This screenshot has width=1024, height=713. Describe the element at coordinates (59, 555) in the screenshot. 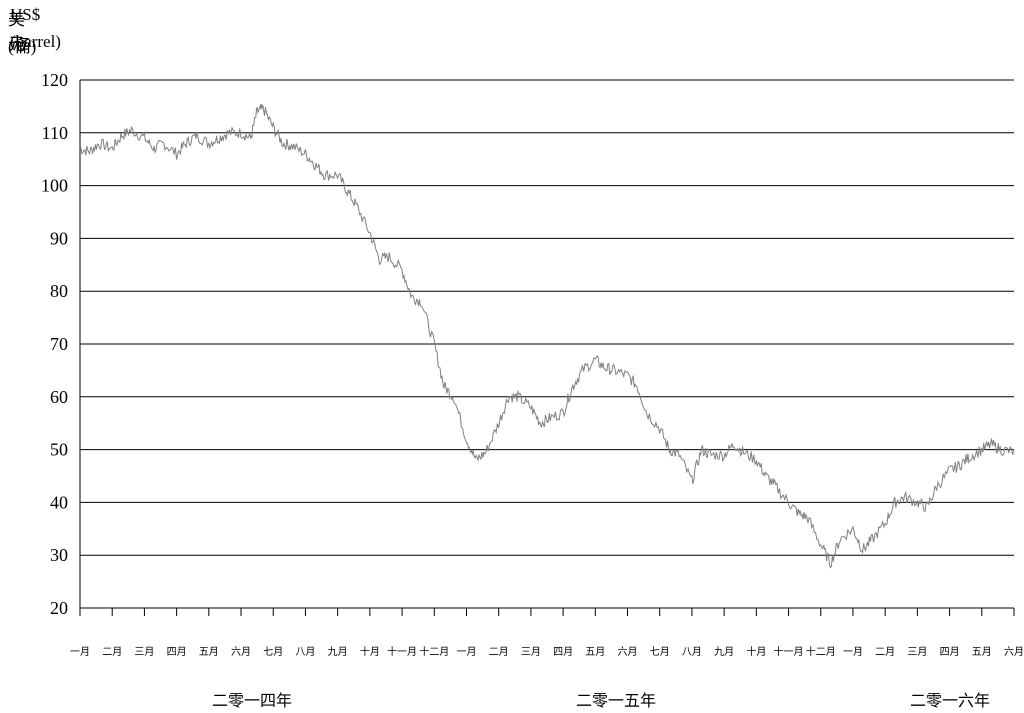

I see `y-tick-label: 30` at that location.